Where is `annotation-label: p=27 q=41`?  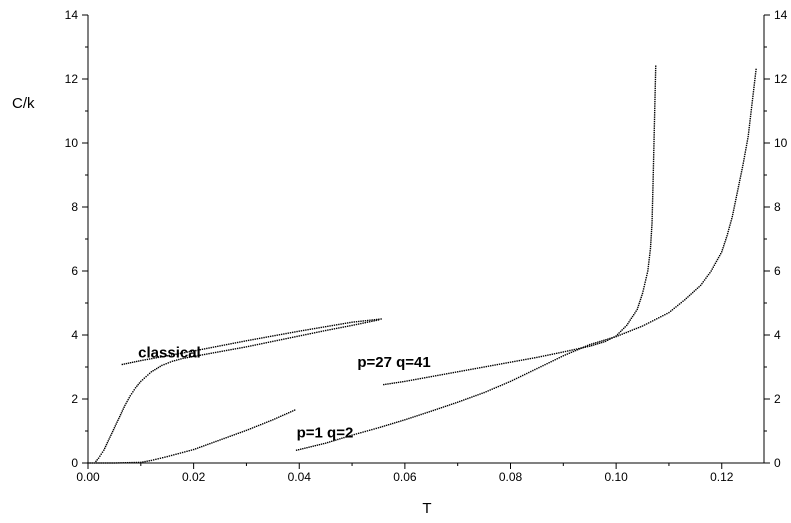 annotation-label: p=27 q=41 is located at coordinates (393, 362).